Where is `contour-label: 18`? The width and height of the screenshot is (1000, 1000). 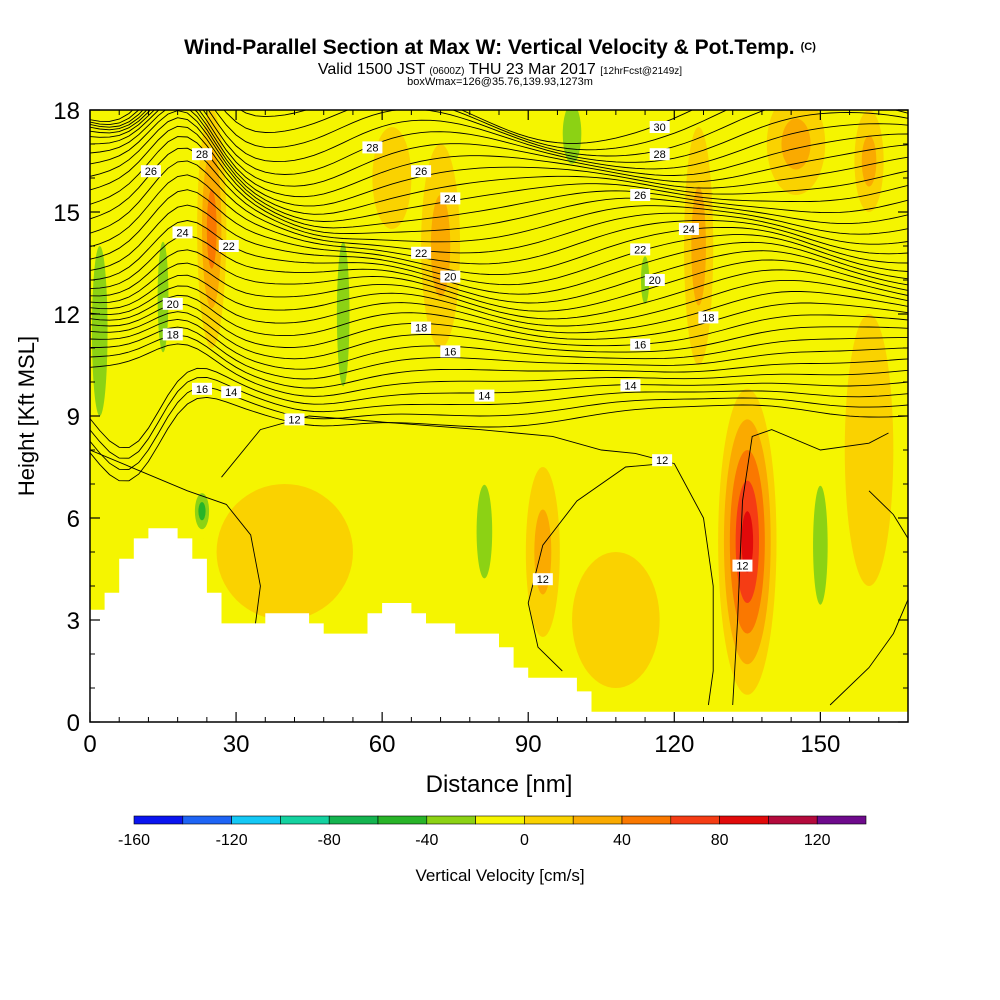 contour-label: 18 is located at coordinates (708, 317).